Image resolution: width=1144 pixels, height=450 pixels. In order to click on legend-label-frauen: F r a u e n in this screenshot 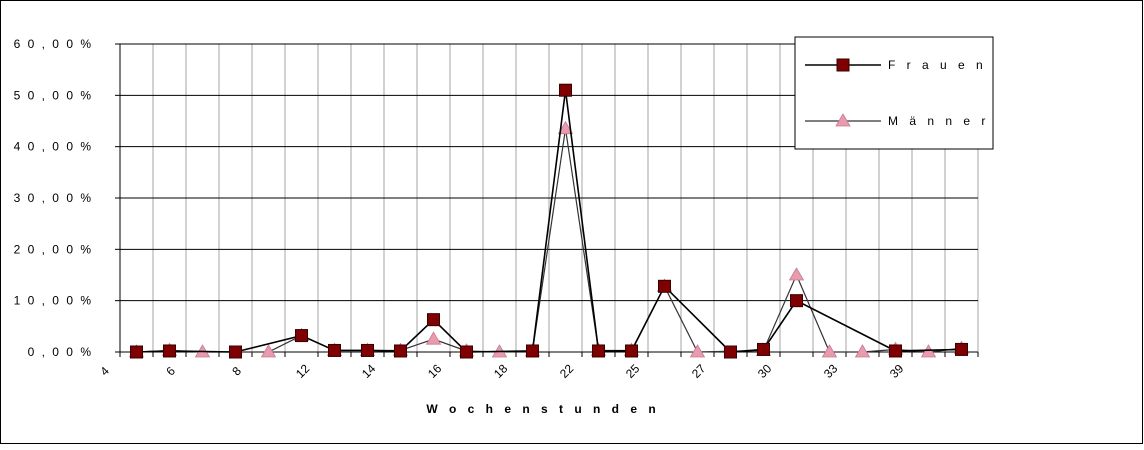, I will do `click(937, 65)`.